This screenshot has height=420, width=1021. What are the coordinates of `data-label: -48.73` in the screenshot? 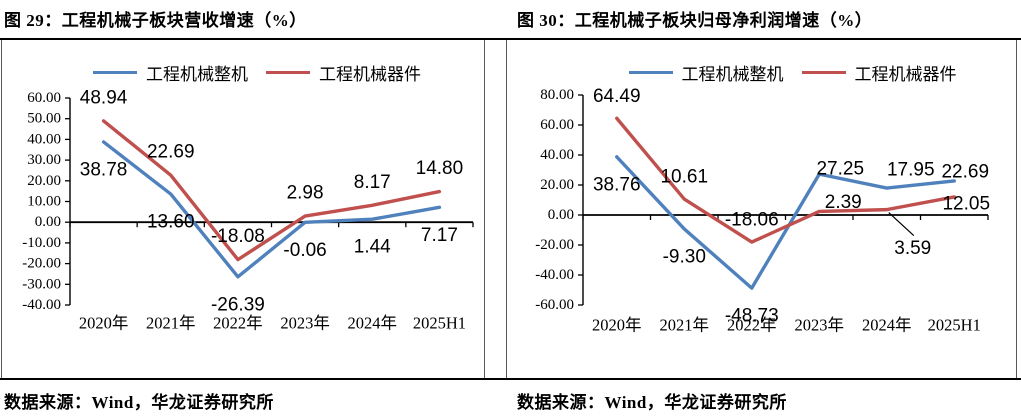 It's located at (752, 316).